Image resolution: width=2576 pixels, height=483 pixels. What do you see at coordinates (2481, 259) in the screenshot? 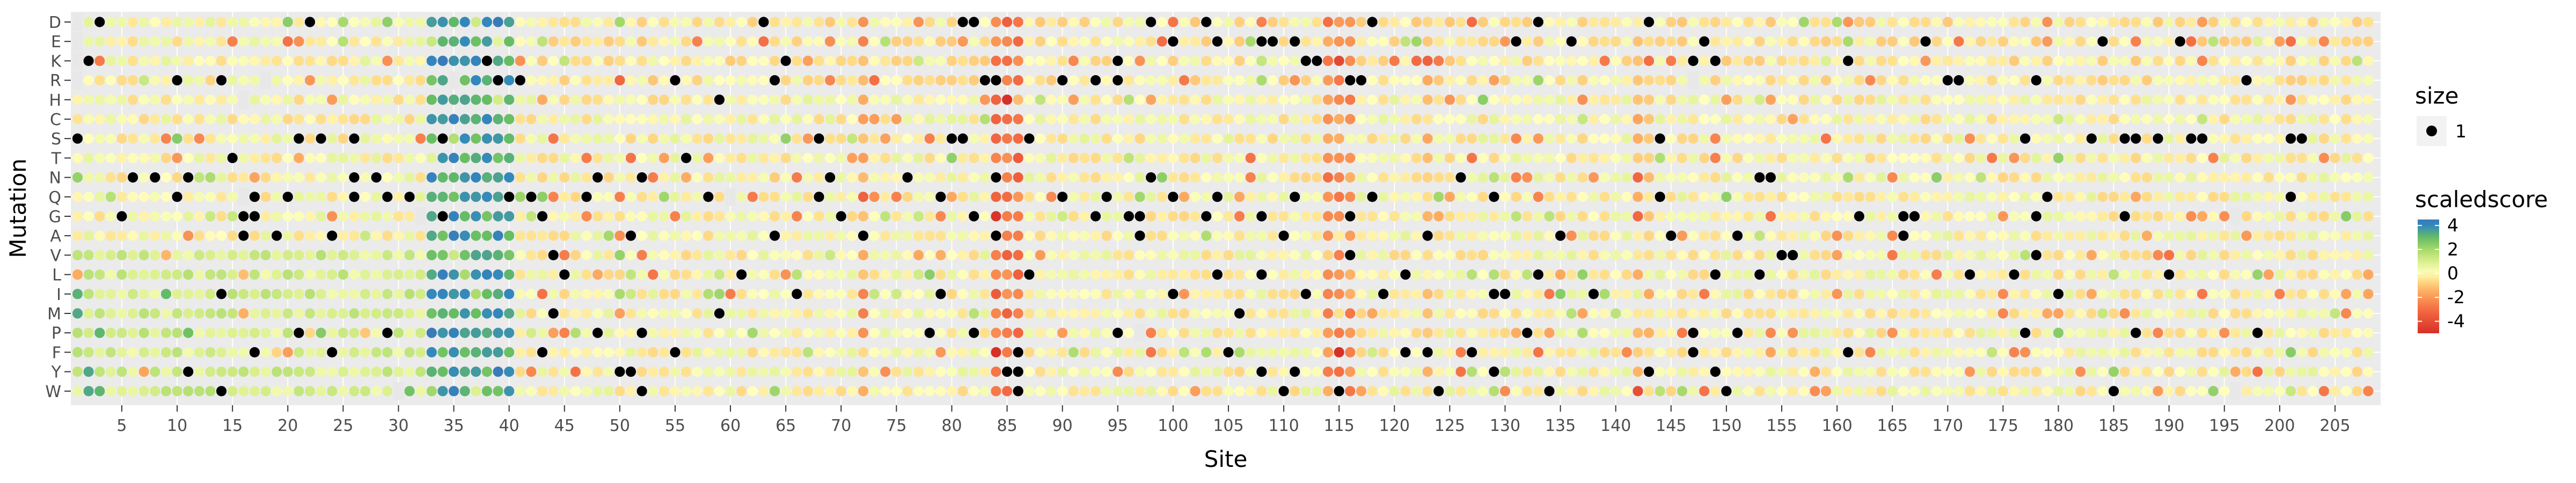
I see `legend-color: scaledscore 420-2-4` at bounding box center [2481, 259].